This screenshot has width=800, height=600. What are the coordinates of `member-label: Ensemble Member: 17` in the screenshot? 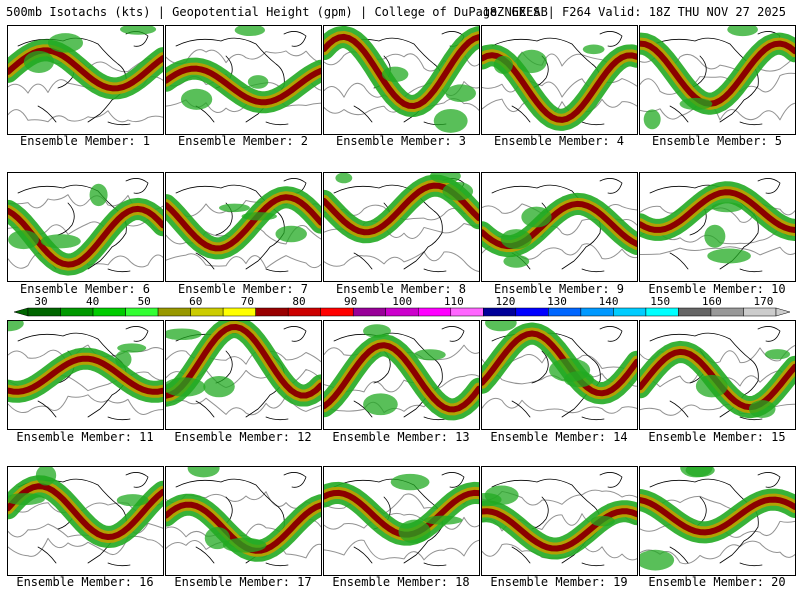 It's located at (243, 582).